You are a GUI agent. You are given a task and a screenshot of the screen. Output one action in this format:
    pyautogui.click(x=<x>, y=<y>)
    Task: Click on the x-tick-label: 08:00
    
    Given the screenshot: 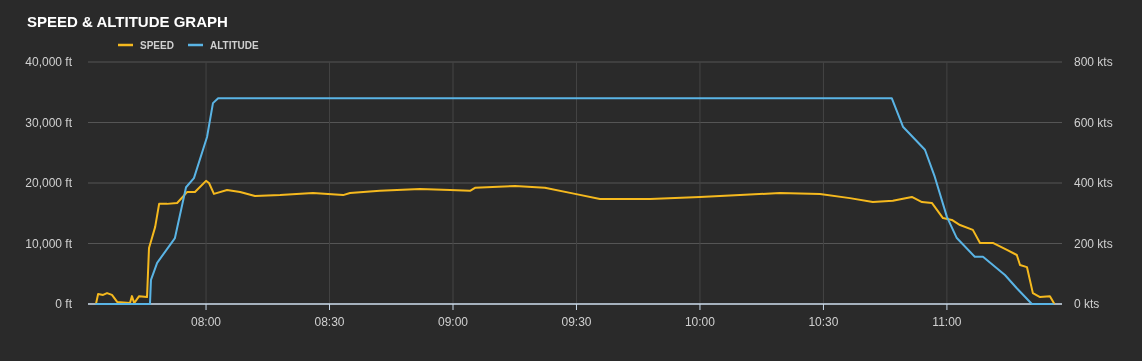 What is the action you would take?
    pyautogui.click(x=206, y=322)
    